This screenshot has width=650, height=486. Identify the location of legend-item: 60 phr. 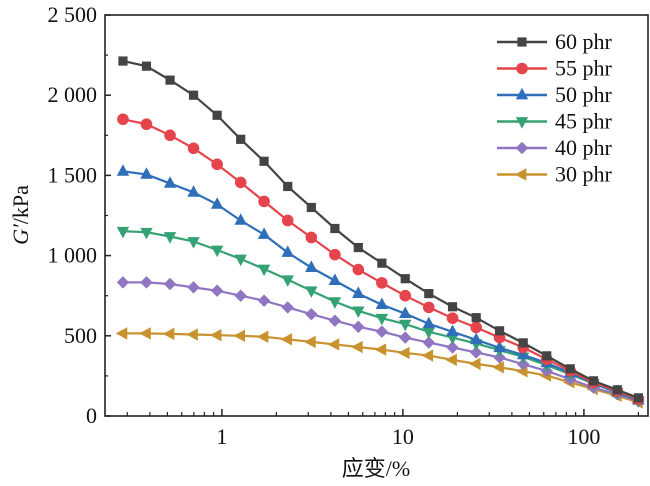
(555, 41).